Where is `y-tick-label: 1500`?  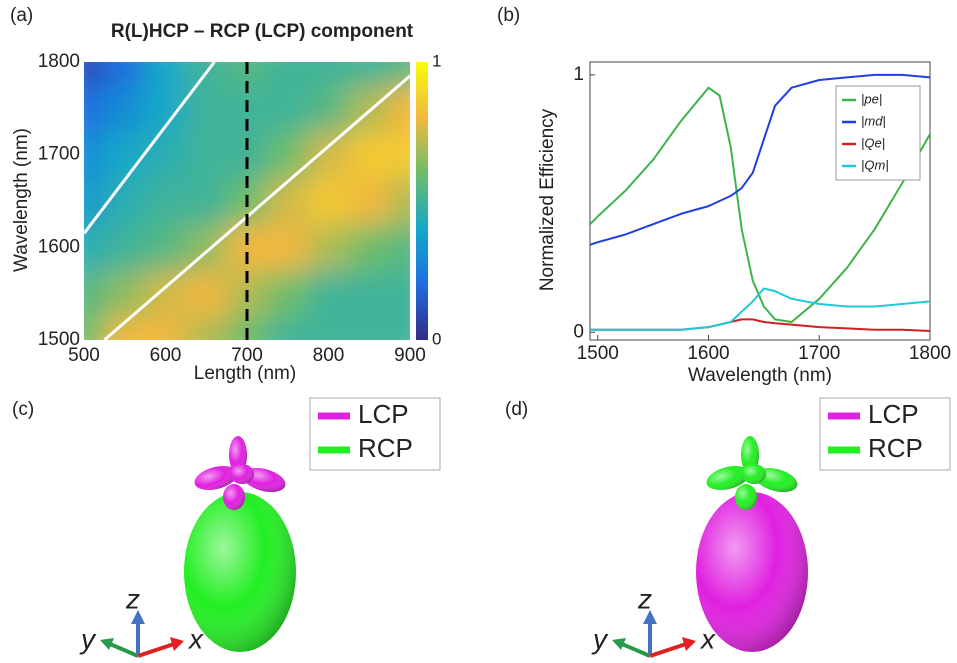
y-tick-label: 1500 is located at coordinates (59, 339).